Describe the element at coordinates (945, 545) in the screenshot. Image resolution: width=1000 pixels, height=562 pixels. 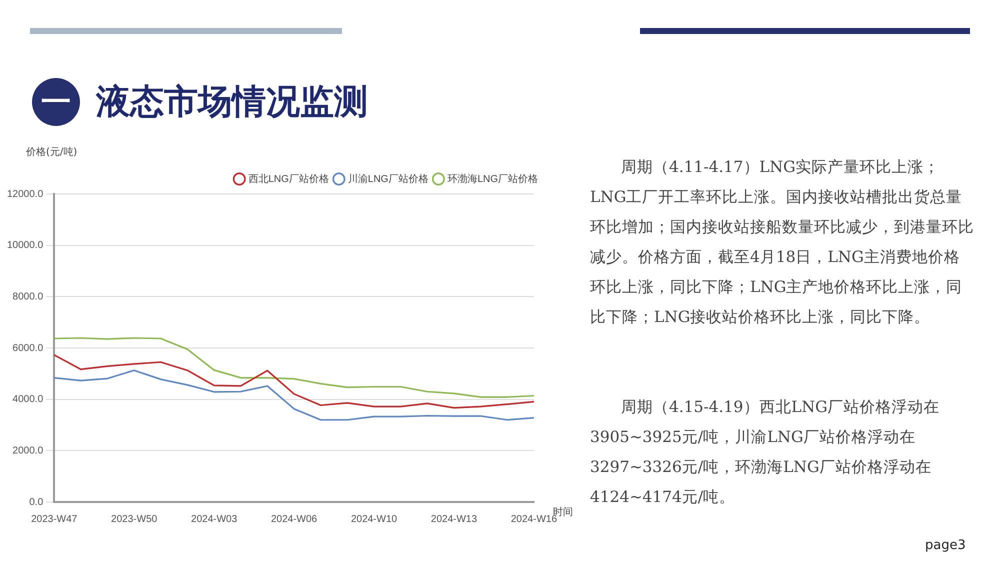
I see `text: page3` at that location.